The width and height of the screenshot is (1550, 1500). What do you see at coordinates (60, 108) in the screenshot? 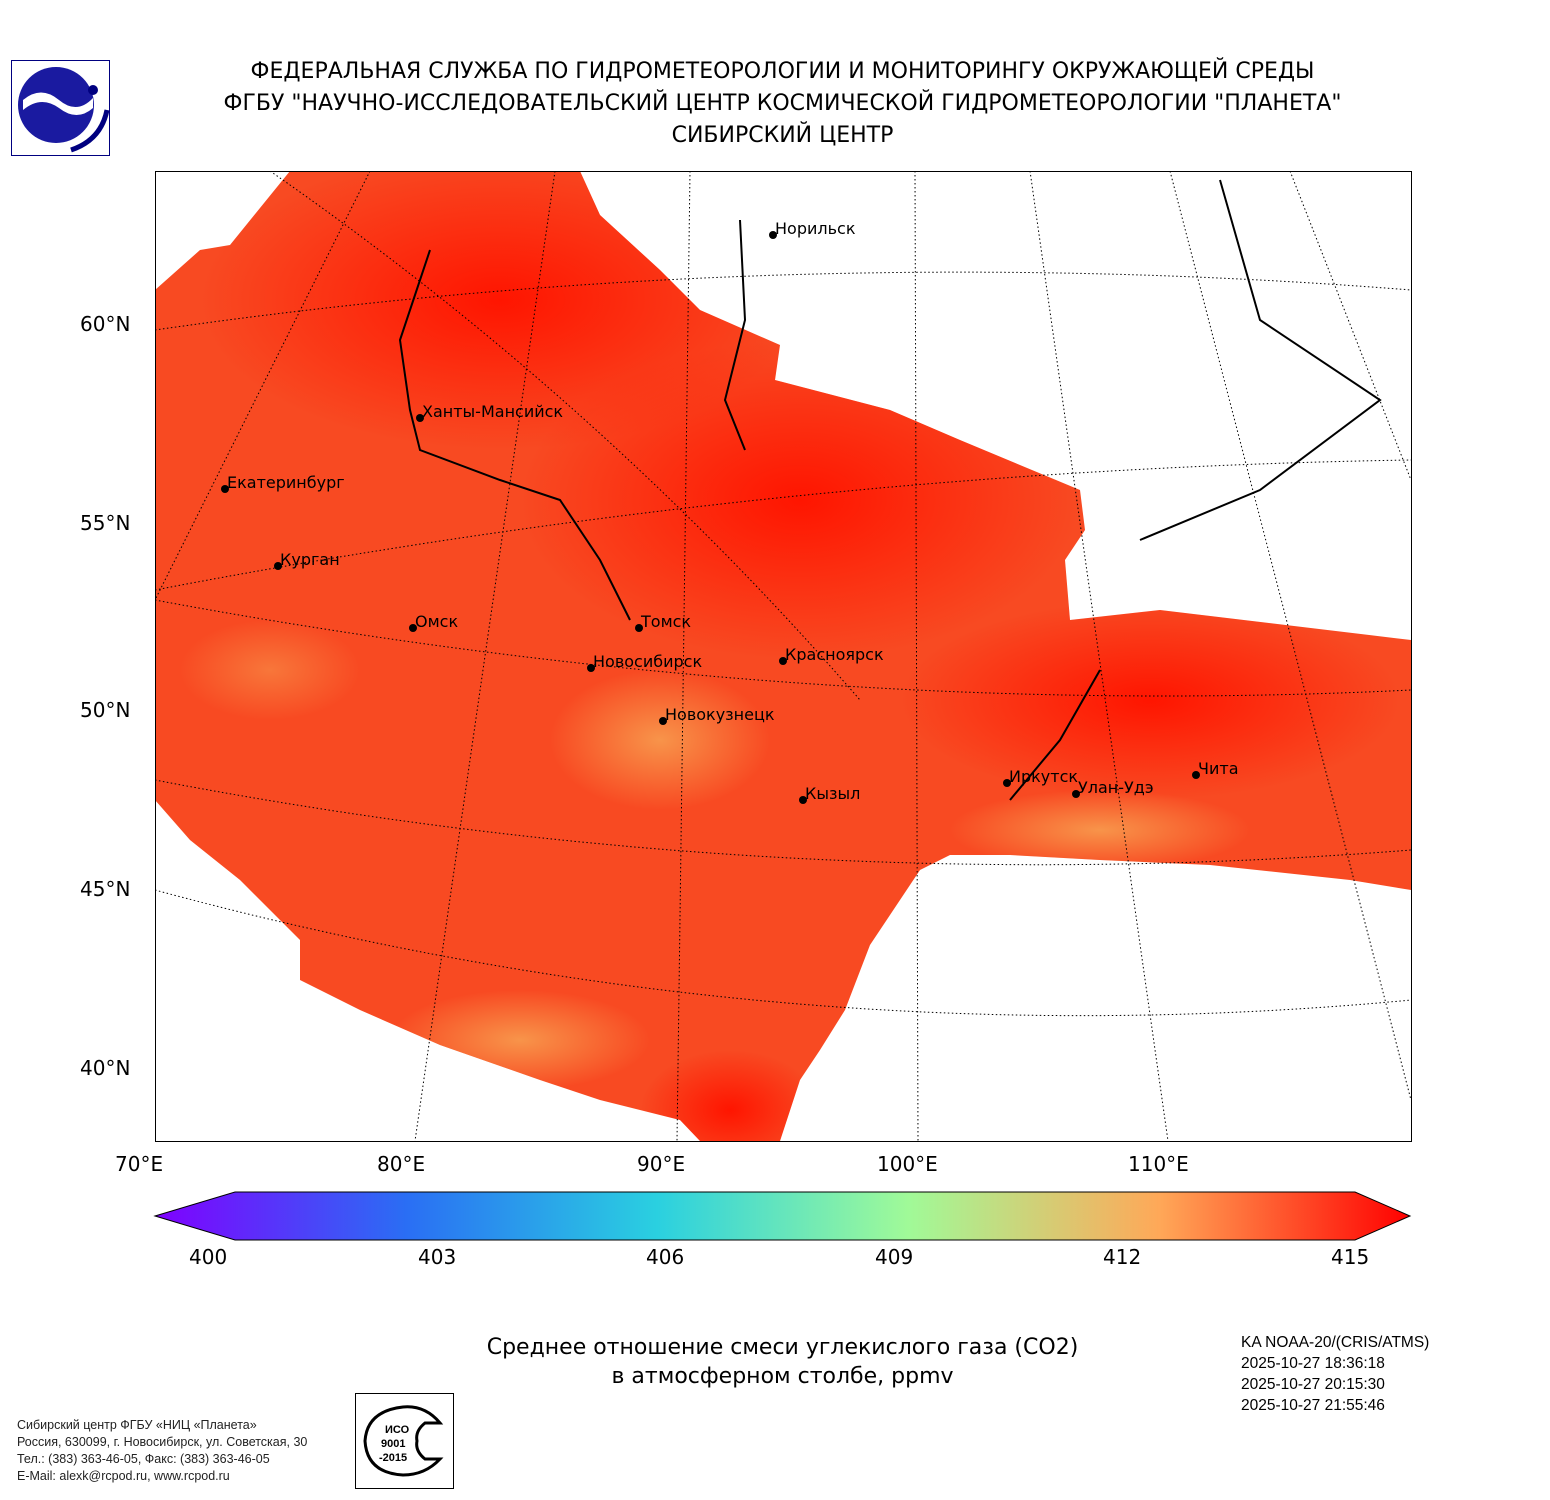
I see `planeta-logo` at bounding box center [60, 108].